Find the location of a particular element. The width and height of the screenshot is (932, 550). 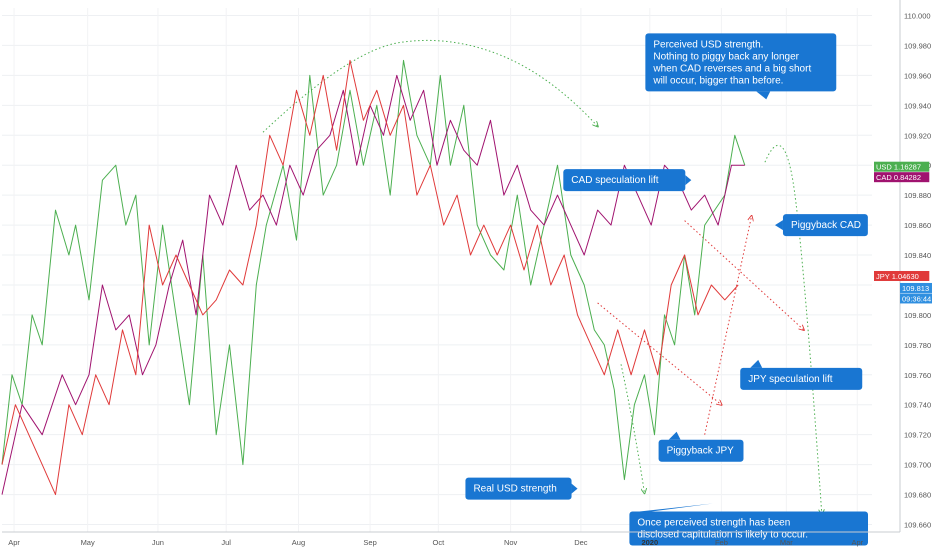

x-tick-label: 2020 is located at coordinates (649, 542).